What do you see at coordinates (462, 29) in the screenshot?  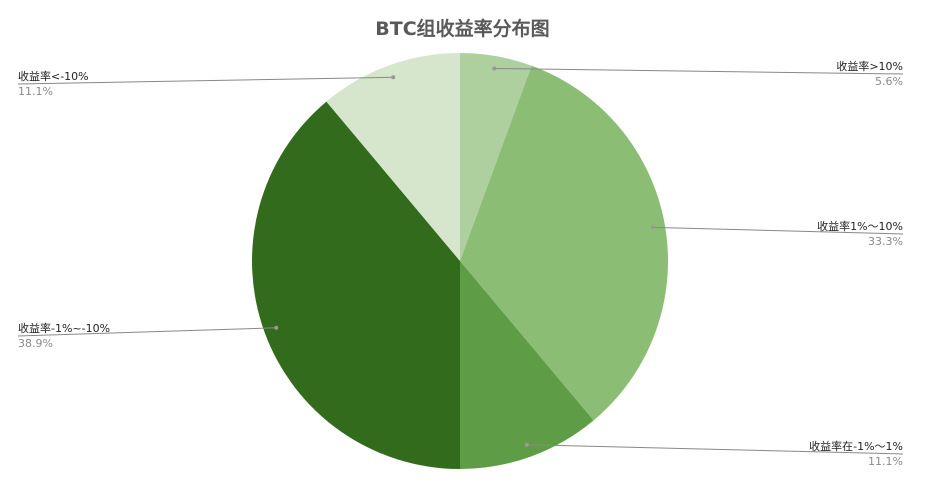 I see `chart-title: BTC组收益率分布图` at bounding box center [462, 29].